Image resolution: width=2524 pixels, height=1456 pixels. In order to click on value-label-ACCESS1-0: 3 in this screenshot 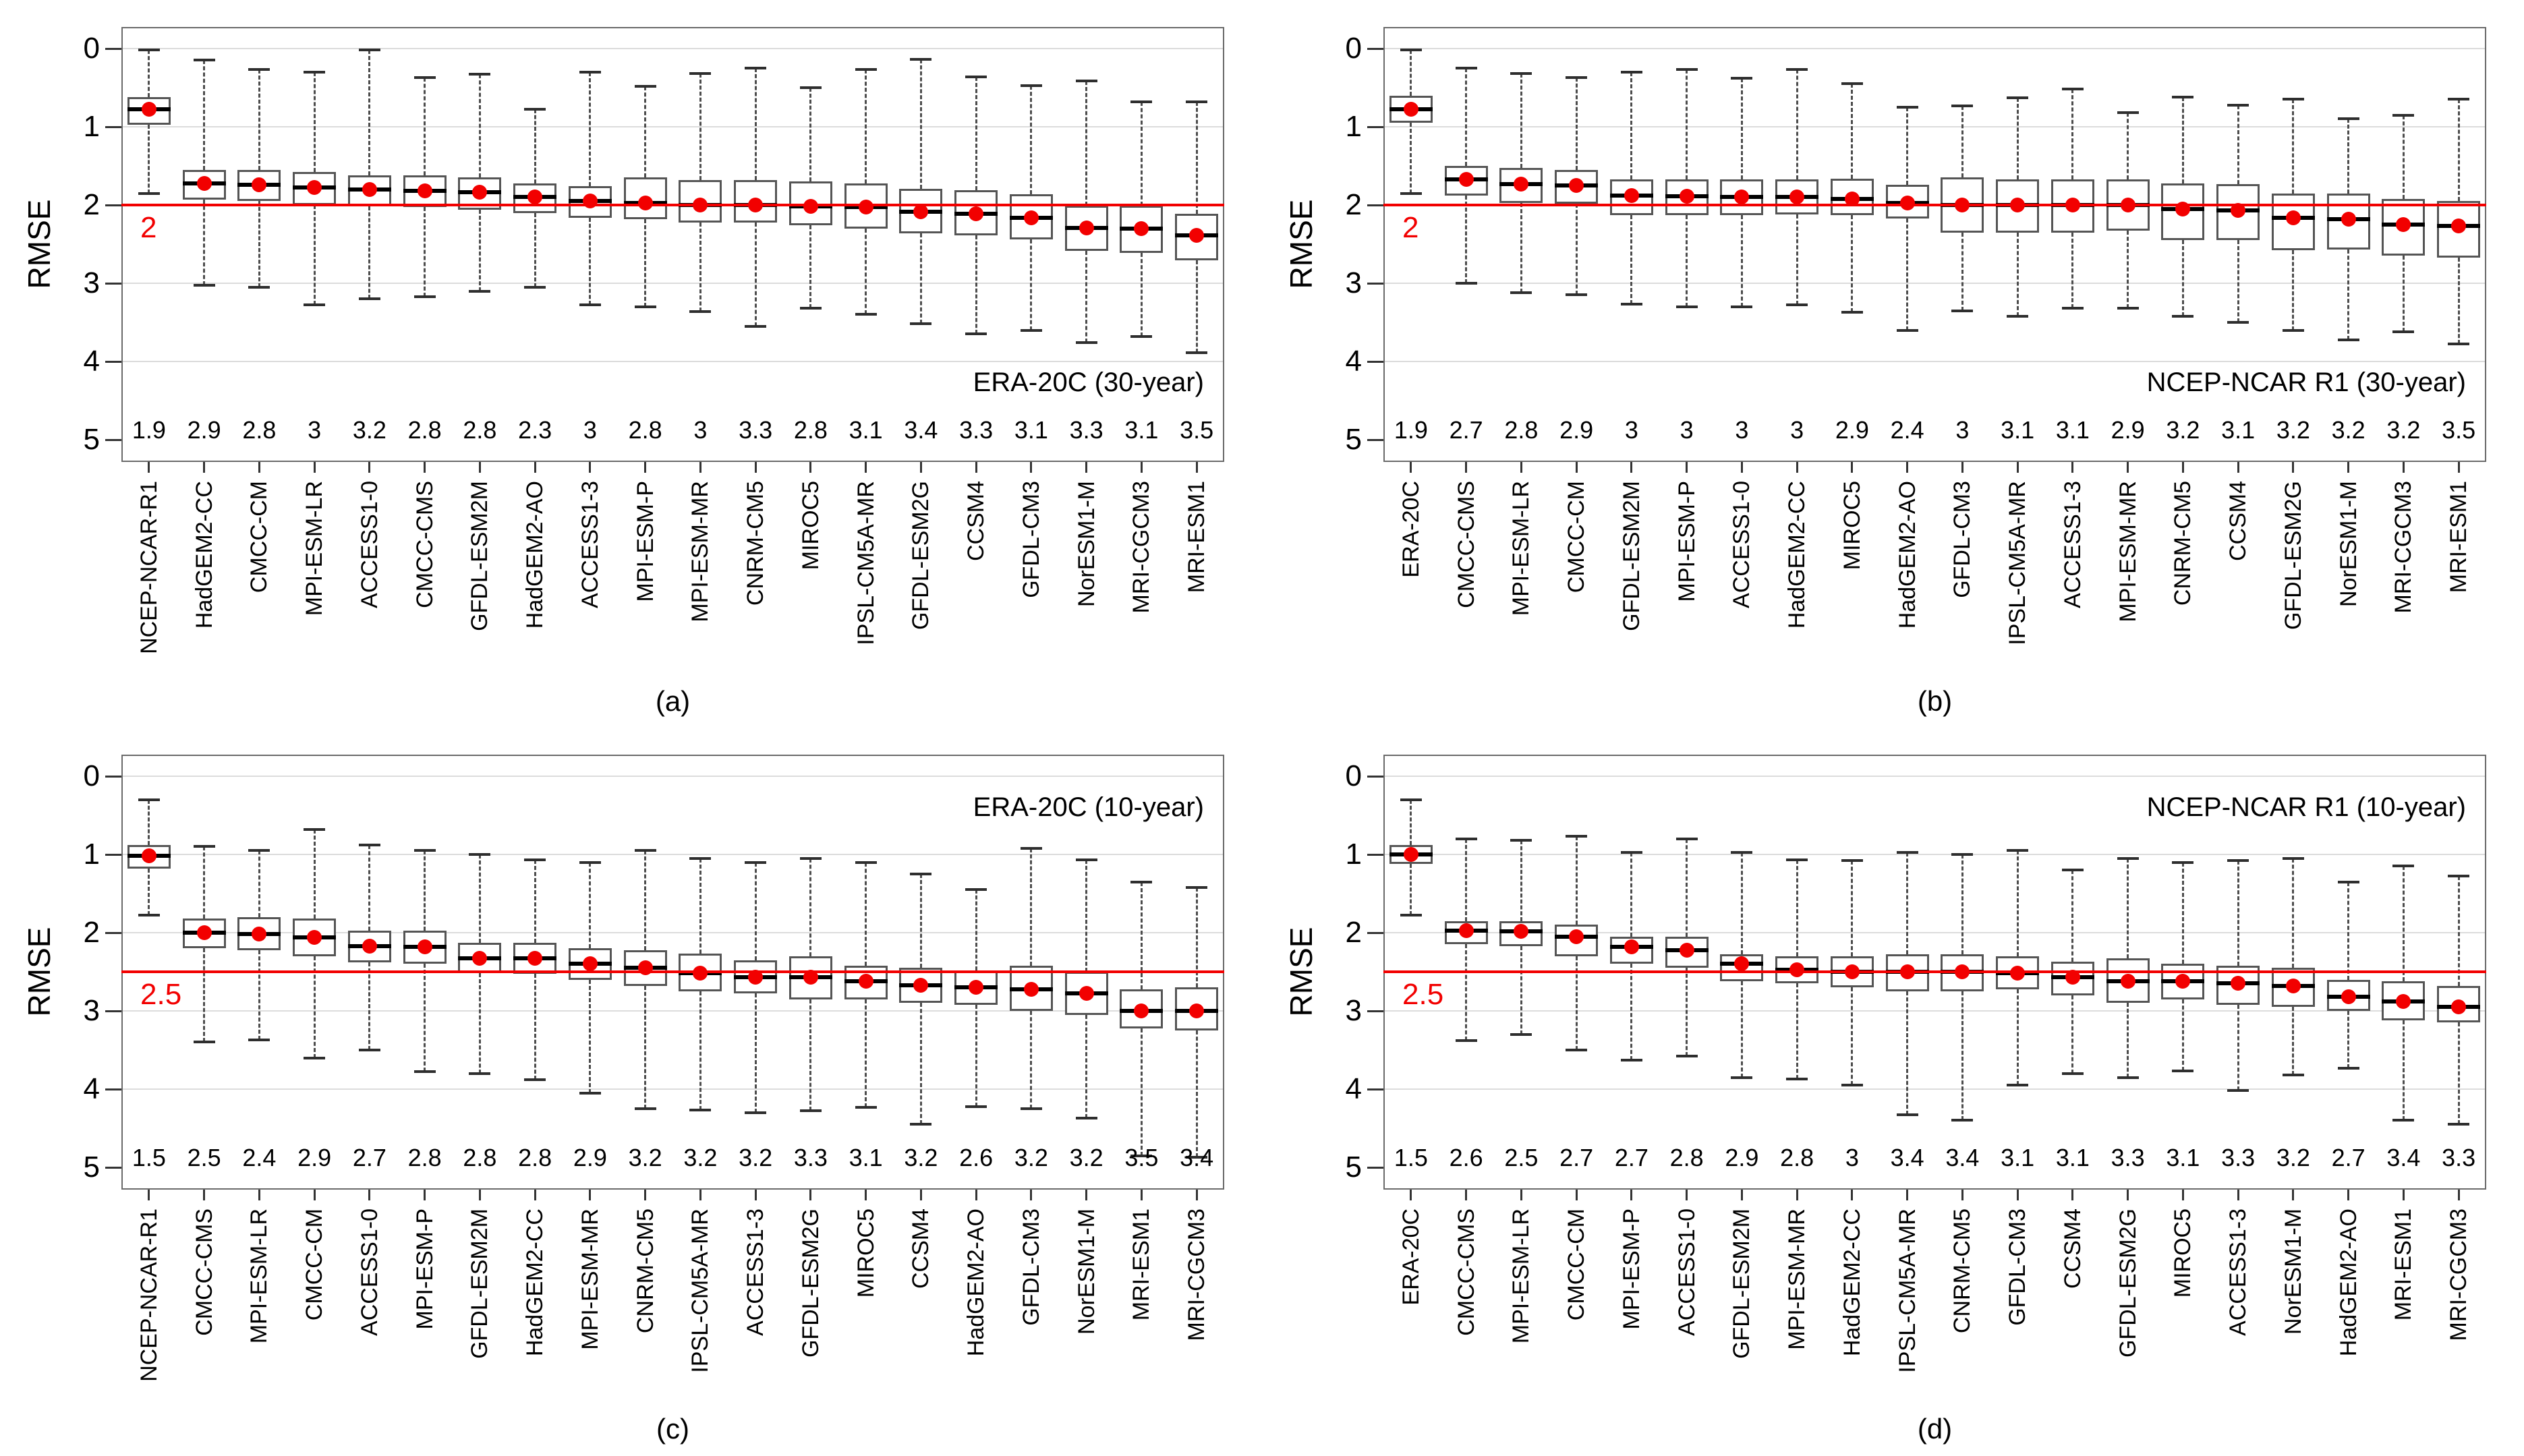, I will do `click(1742, 430)`.